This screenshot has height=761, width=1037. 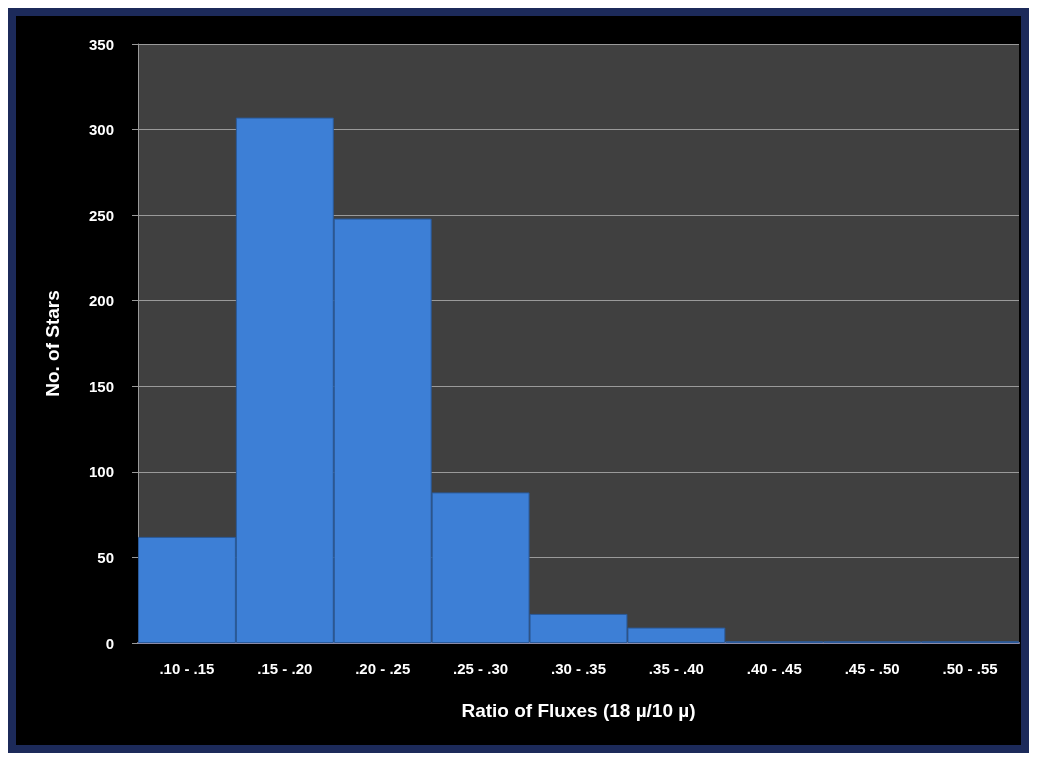 What do you see at coordinates (101, 44) in the screenshot?
I see `y-tick-label: 350` at bounding box center [101, 44].